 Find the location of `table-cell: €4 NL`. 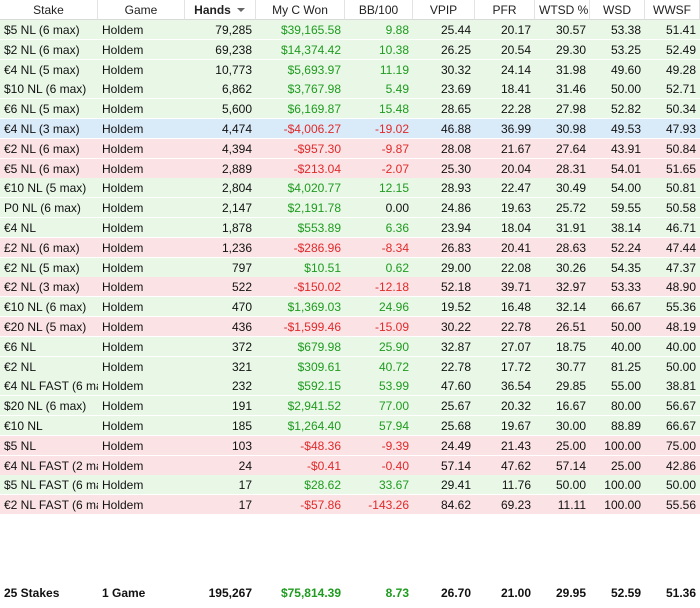

table-cell: €4 NL is located at coordinates (20, 228).